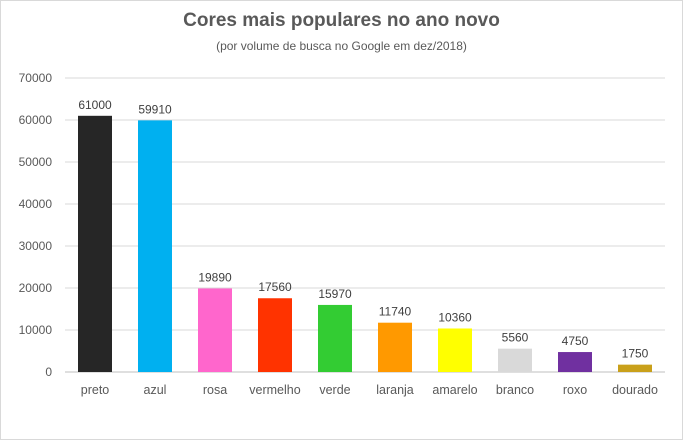 The image size is (683, 440). Describe the element at coordinates (48, 372) in the screenshot. I see `y-tick-label: 0` at that location.